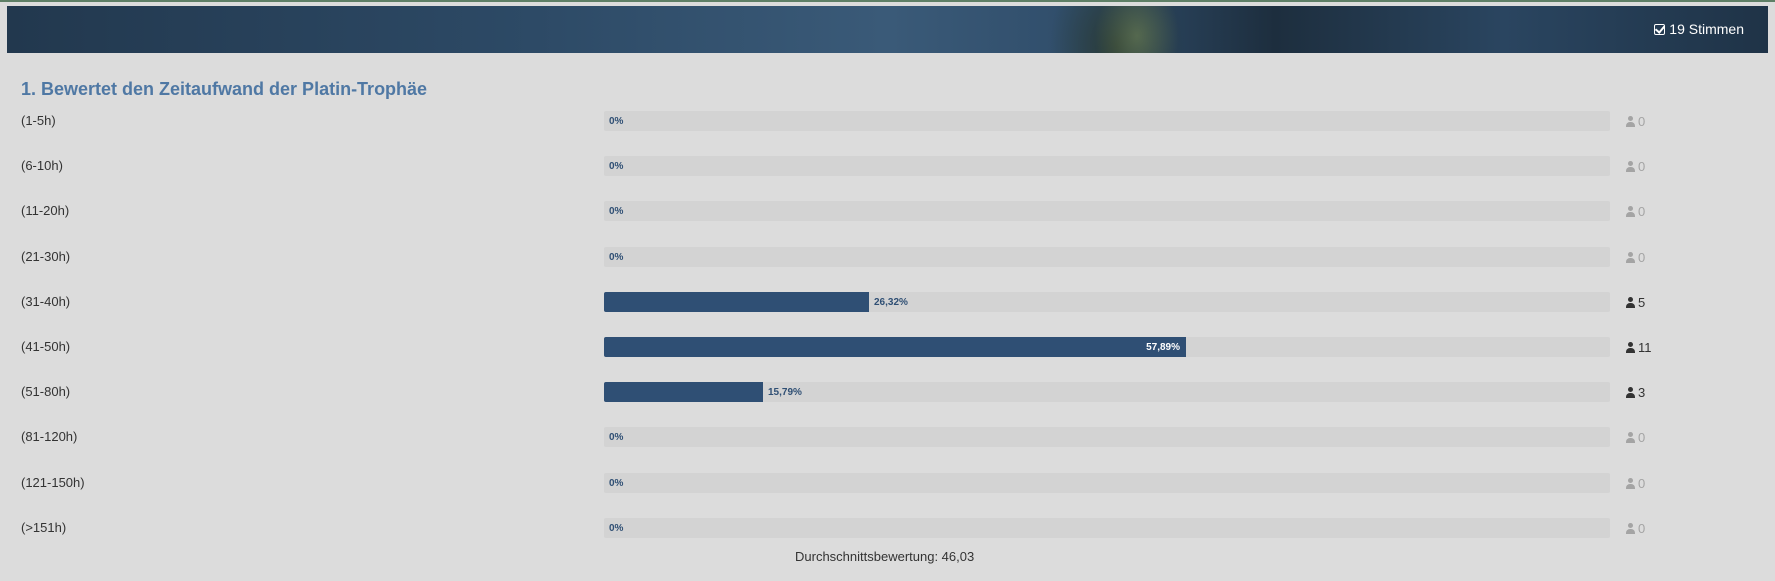 This screenshot has height=581, width=1775. I want to click on poll-option-label: (51-80h), so click(46, 391).